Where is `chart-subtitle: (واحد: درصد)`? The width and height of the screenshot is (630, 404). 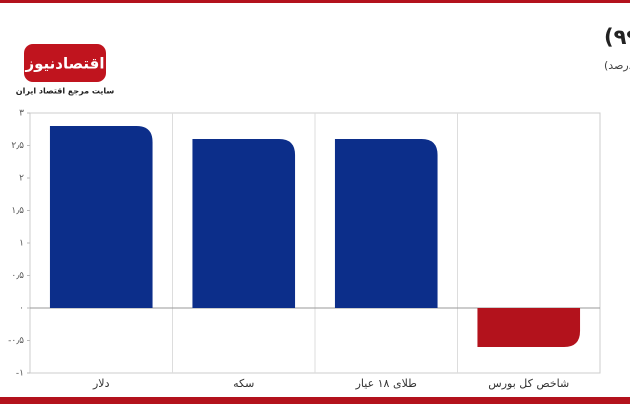 chart-subtitle: (واحد: درصد) is located at coordinates (617, 65).